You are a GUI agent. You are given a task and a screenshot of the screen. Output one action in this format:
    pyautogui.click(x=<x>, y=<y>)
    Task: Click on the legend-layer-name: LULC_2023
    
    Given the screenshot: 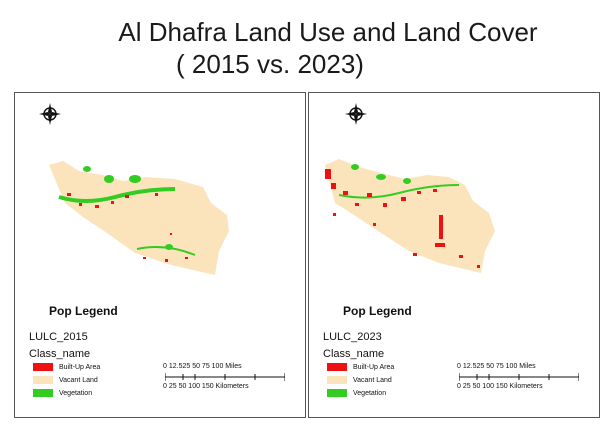 What is the action you would take?
    pyautogui.click(x=352, y=337)
    